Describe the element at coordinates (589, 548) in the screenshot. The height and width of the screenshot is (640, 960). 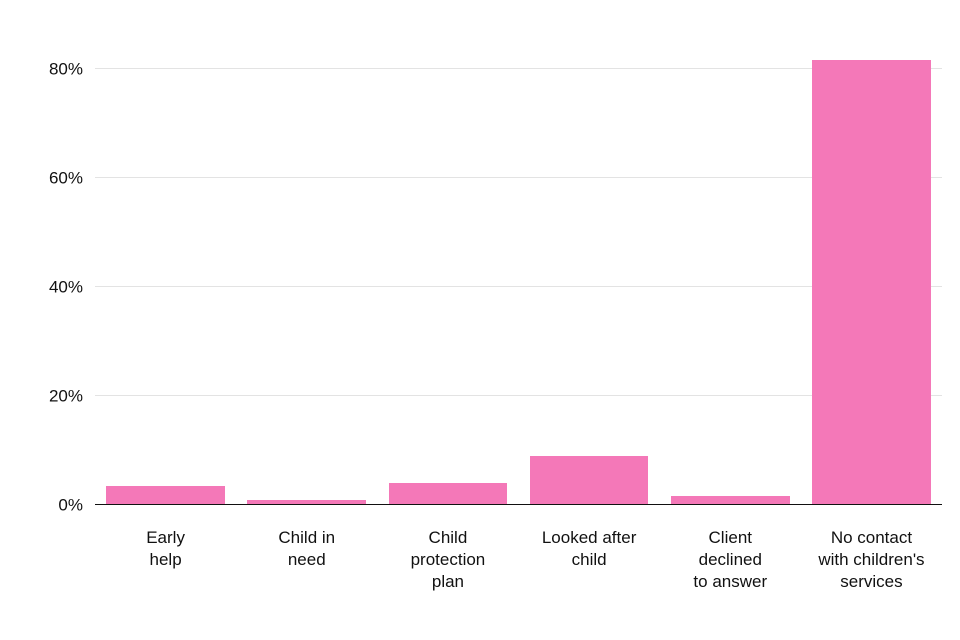
I see `x-tick-label: Looked after child` at that location.